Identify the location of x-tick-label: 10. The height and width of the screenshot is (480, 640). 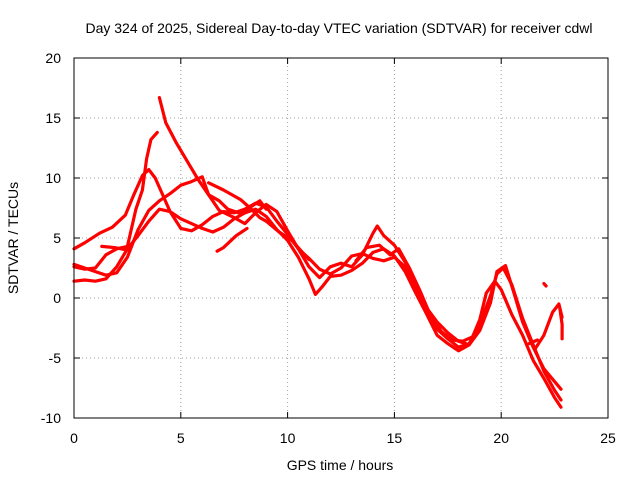
(288, 438).